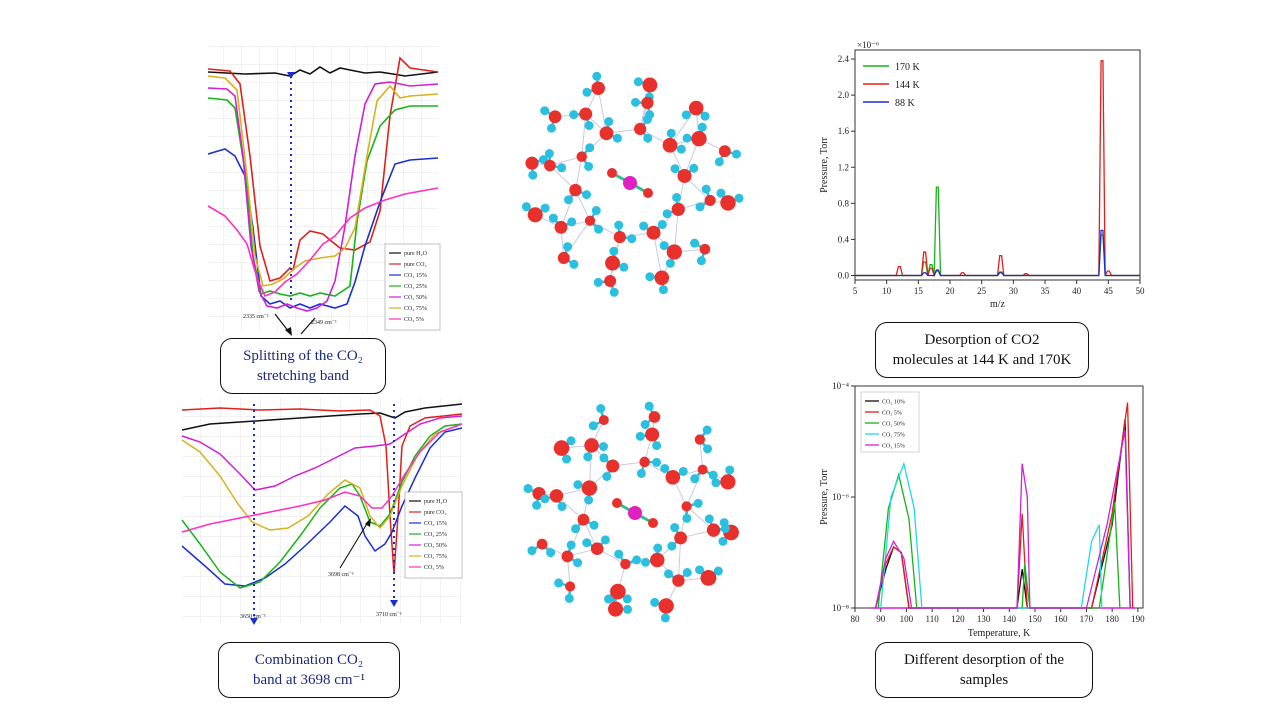 The height and width of the screenshot is (720, 1280). I want to click on caption-line: Combination CO₂, so click(309, 660).